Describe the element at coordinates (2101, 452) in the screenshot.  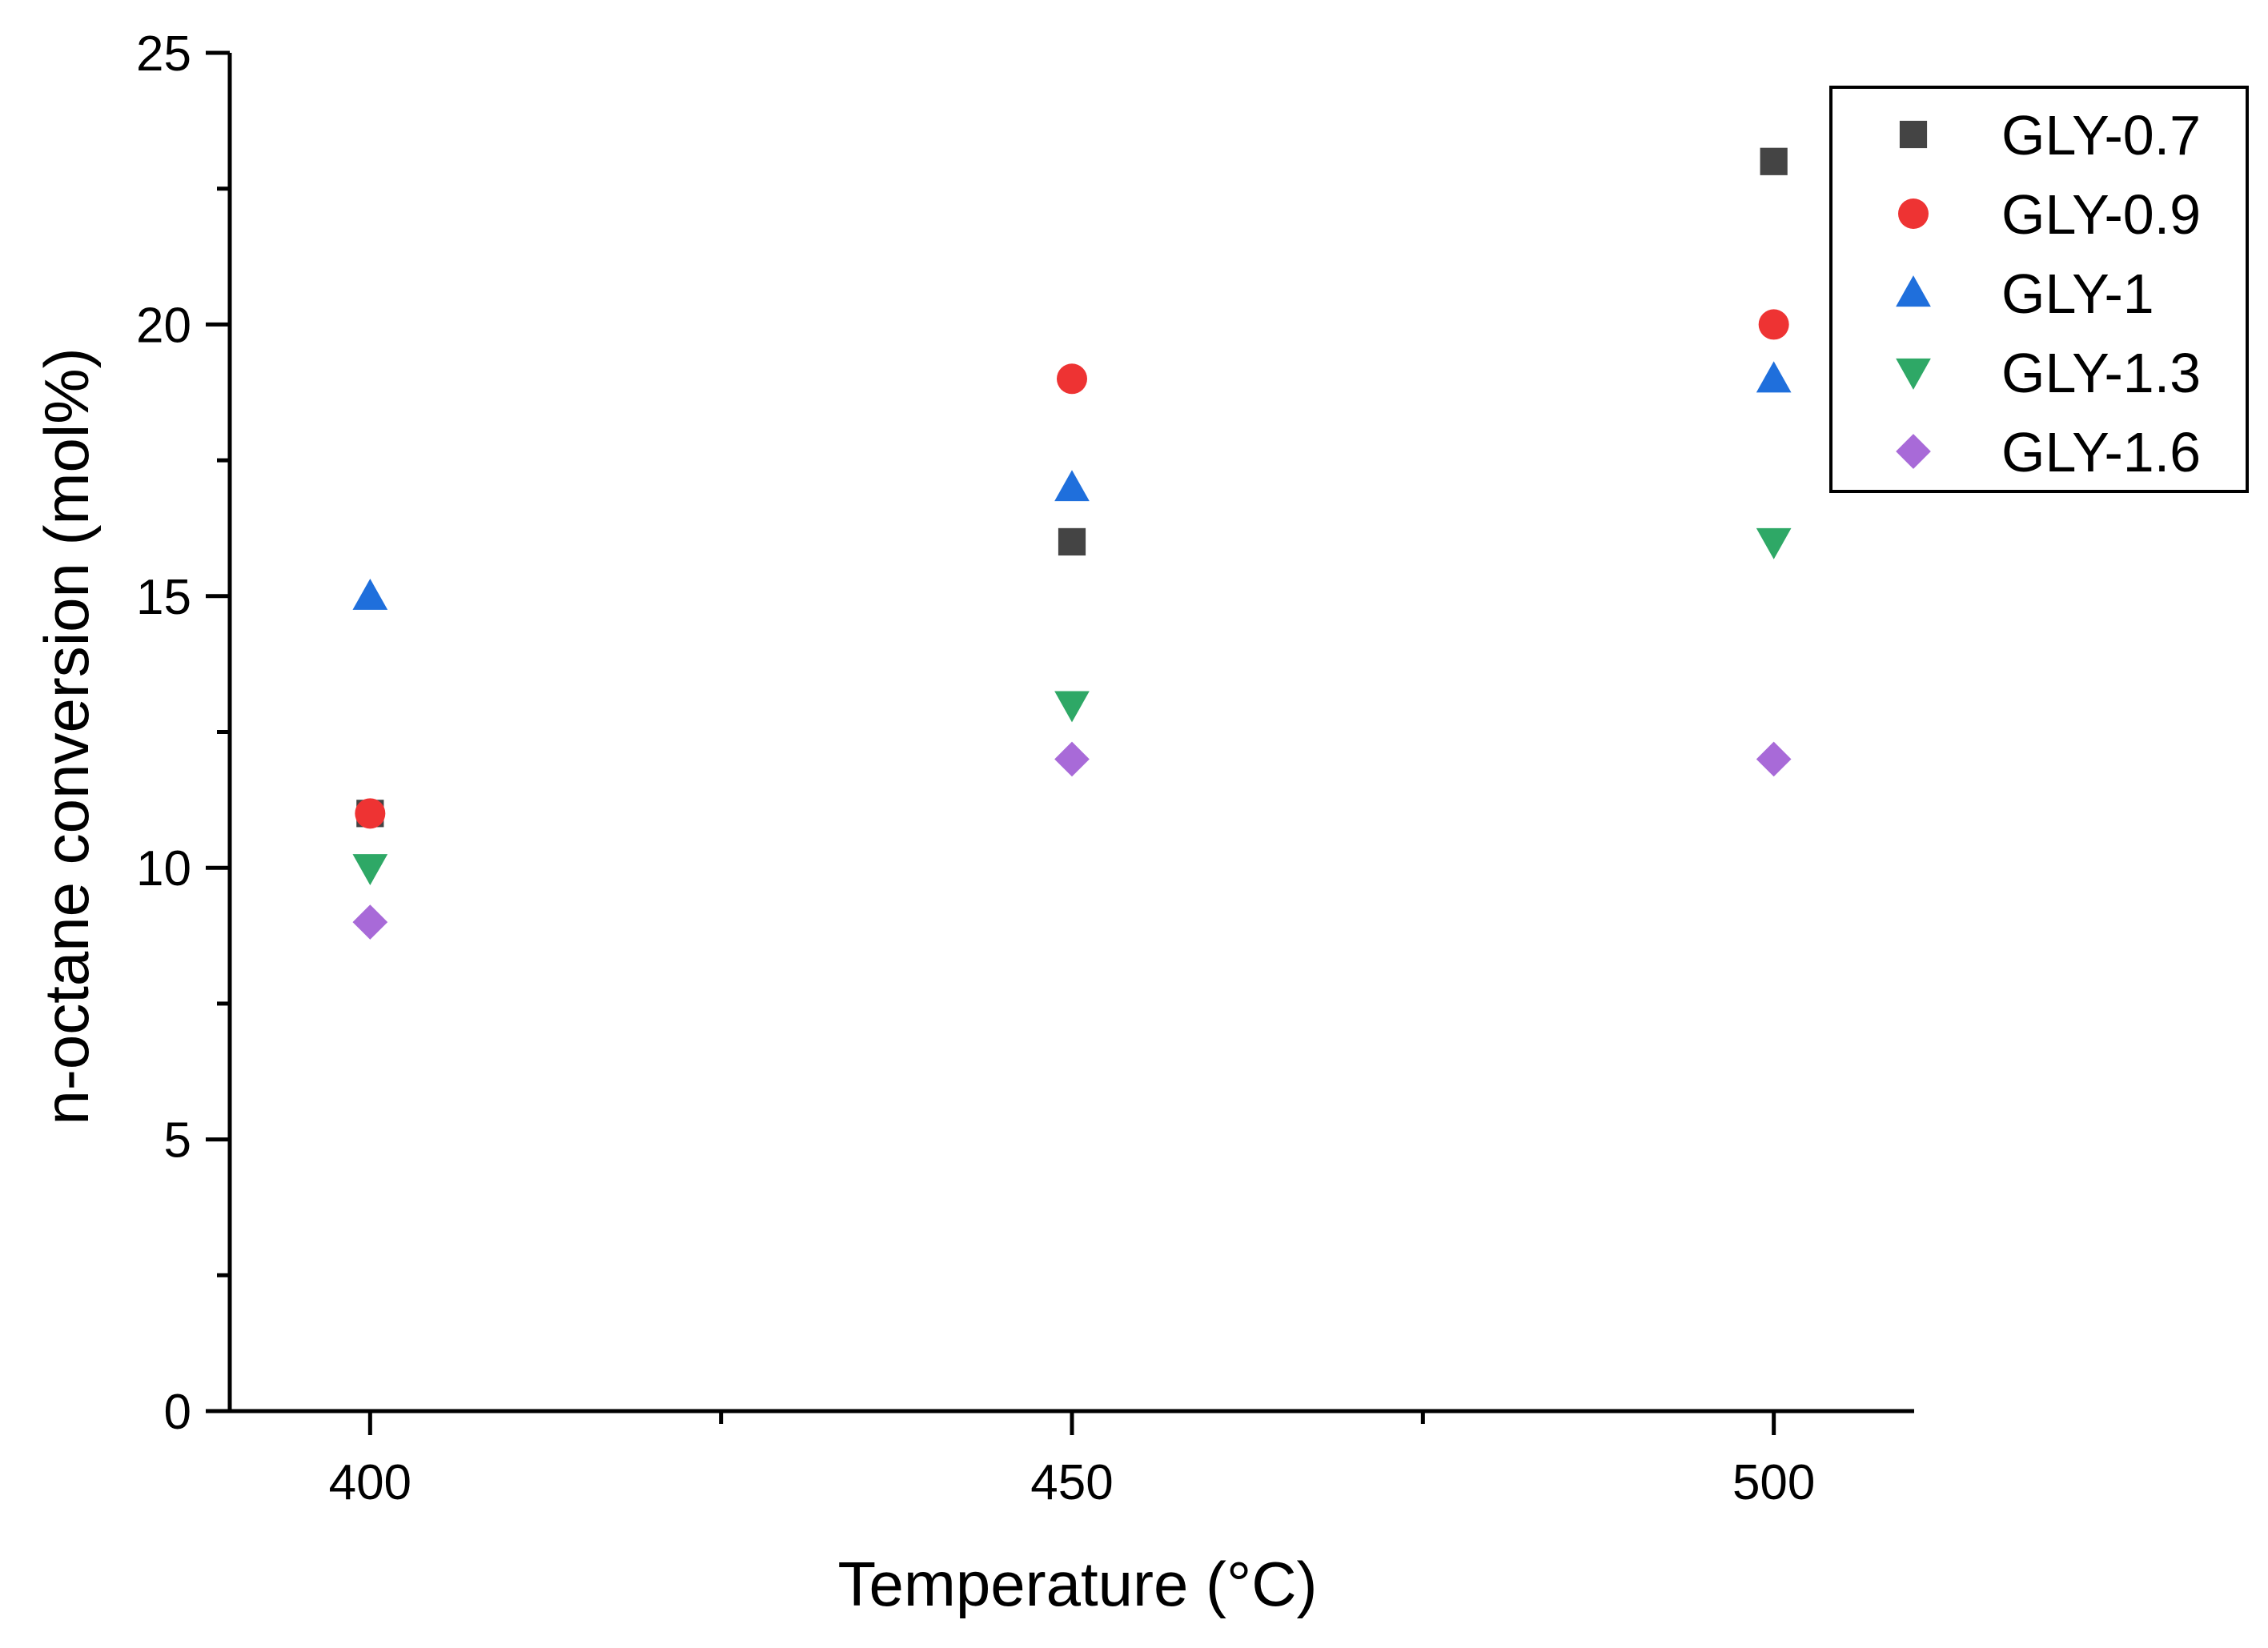
I see `legend-label: GLY-1.6` at that location.